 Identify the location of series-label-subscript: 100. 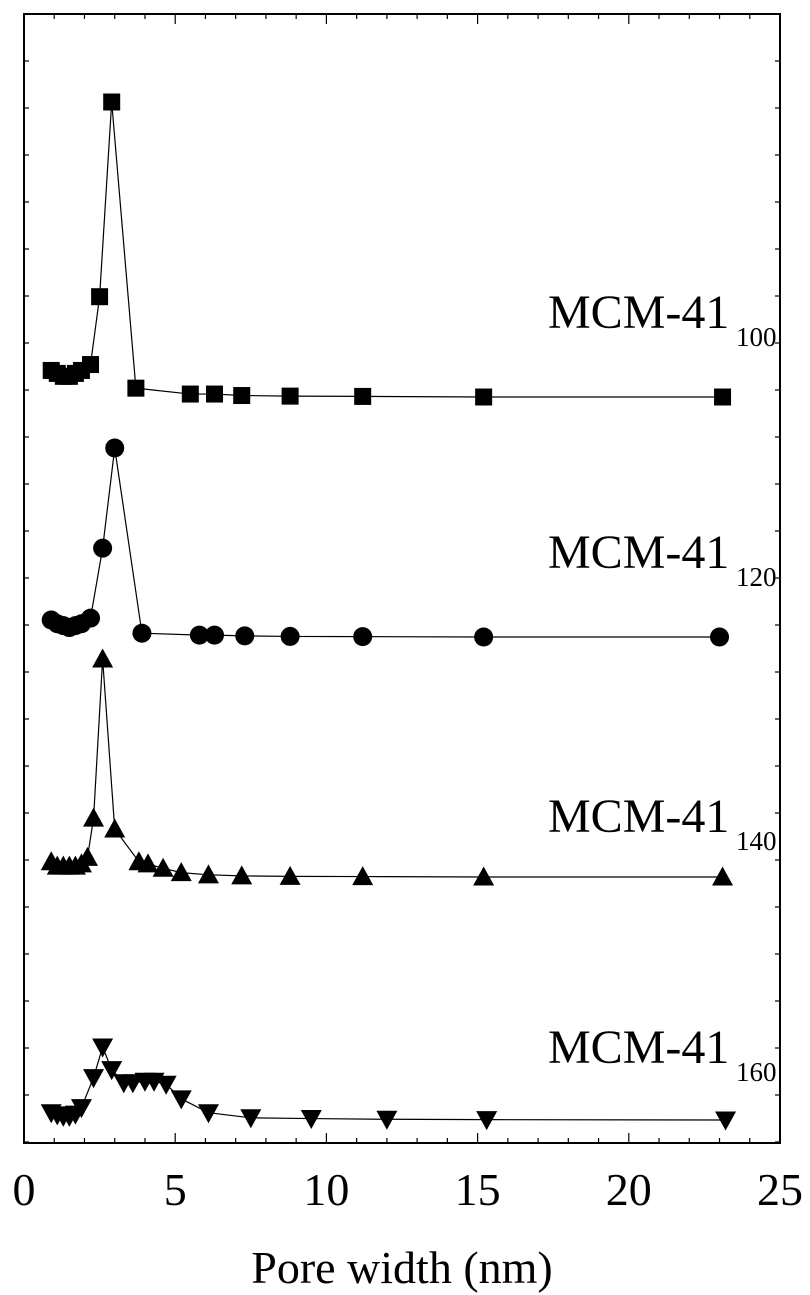
(756, 337).